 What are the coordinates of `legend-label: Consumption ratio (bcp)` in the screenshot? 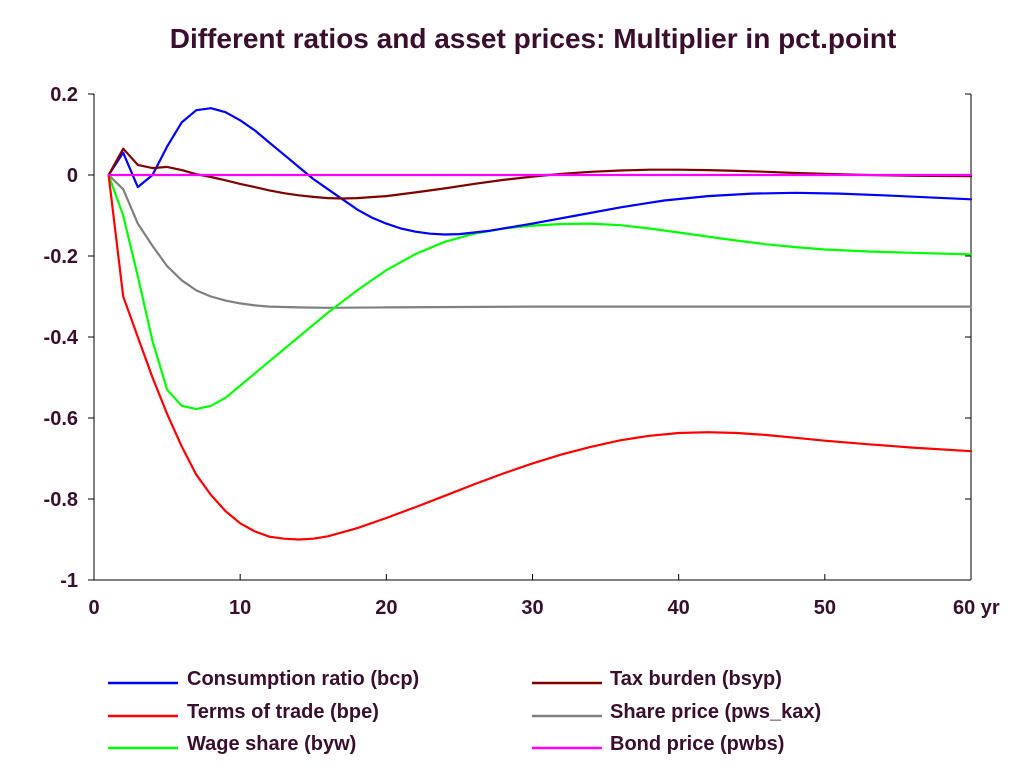 It's located at (303, 679).